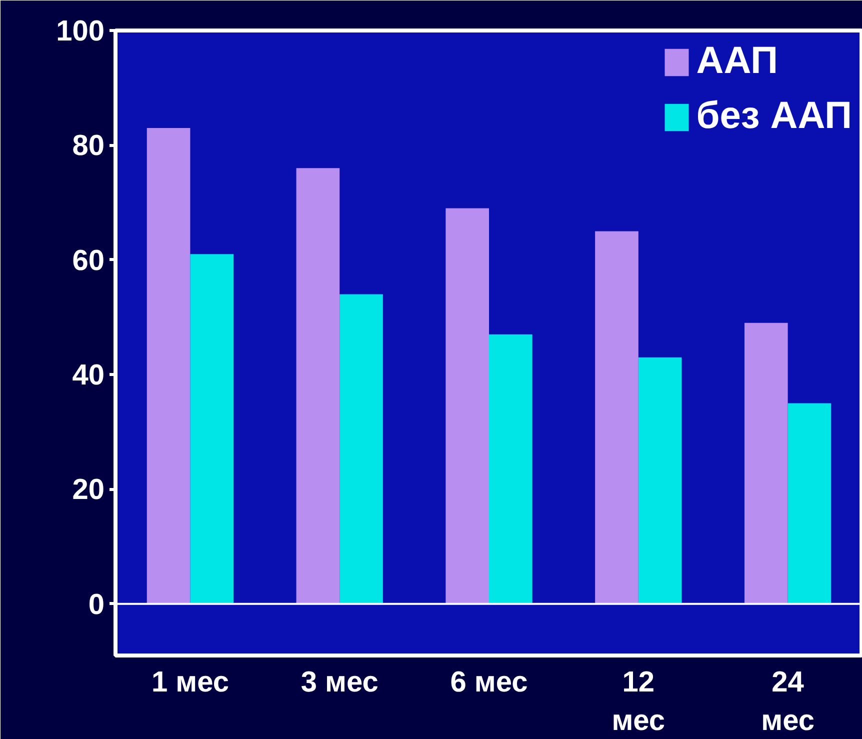 The width and height of the screenshot is (862, 739). Describe the element at coordinates (774, 116) in the screenshot. I see `legend-label: без ААП` at that location.